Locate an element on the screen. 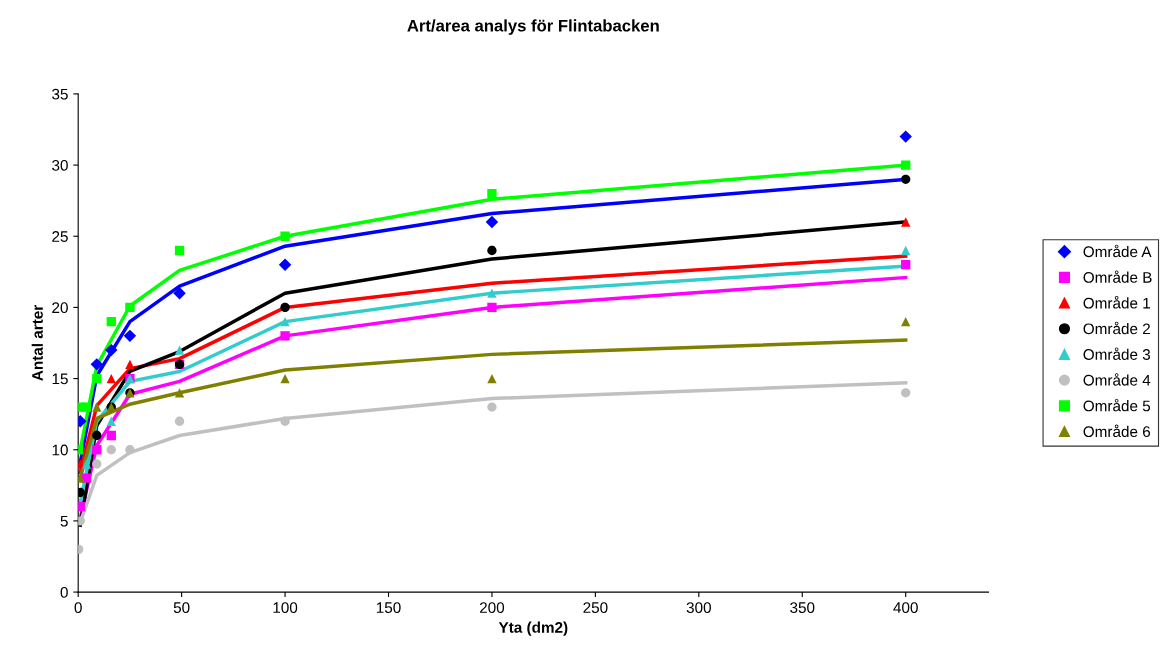 Image resolution: width=1167 pixels, height=666 pixels. x-tick-label: 350 is located at coordinates (802, 608).